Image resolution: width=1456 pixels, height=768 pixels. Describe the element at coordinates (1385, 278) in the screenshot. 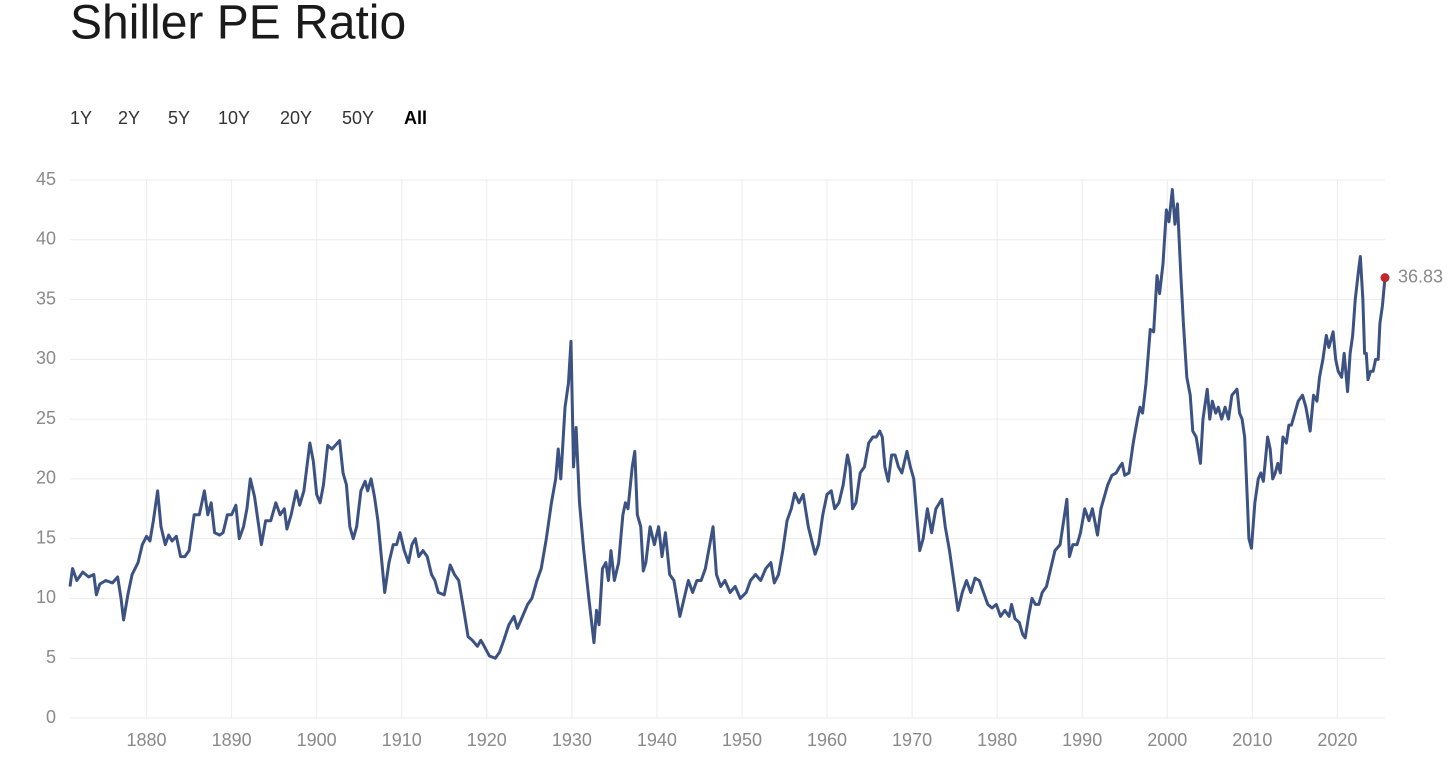

I see `last-point` at that location.